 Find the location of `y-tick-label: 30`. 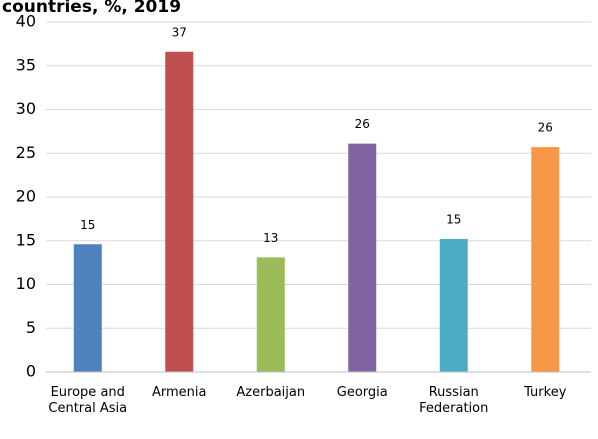

y-tick-label: 30 is located at coordinates (26, 108).